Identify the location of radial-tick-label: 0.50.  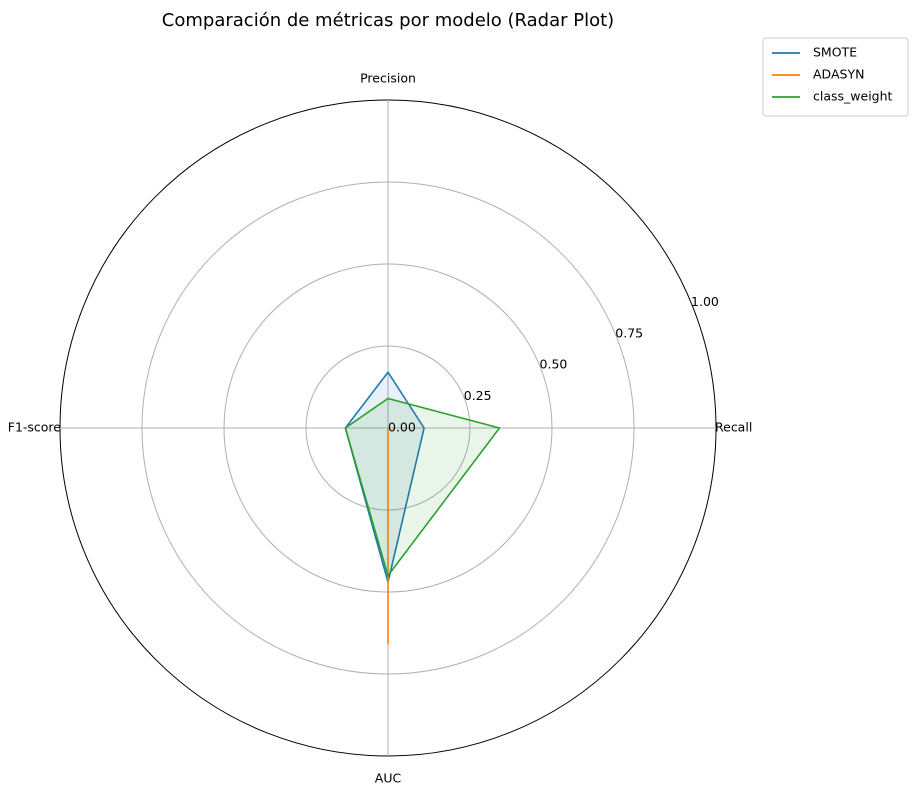
(554, 364).